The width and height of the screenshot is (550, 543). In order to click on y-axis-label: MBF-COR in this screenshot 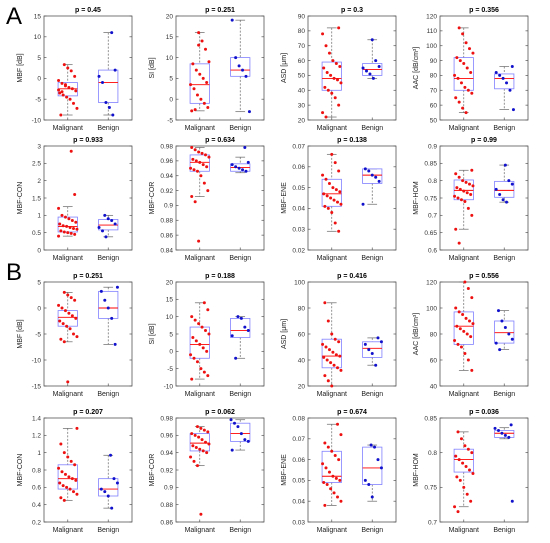, I will do `click(152, 198)`.